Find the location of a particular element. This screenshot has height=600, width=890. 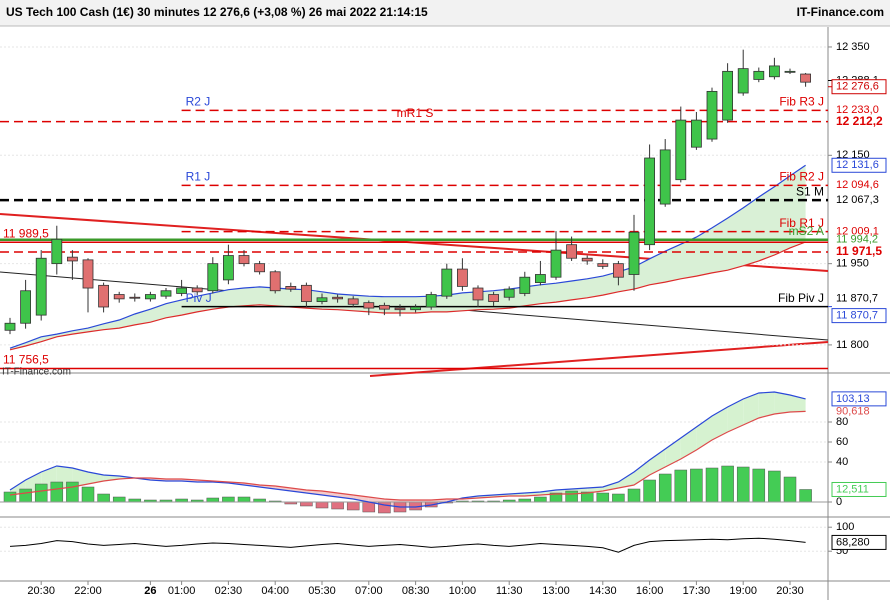

y-tick-label: 0 is located at coordinates (839, 502).